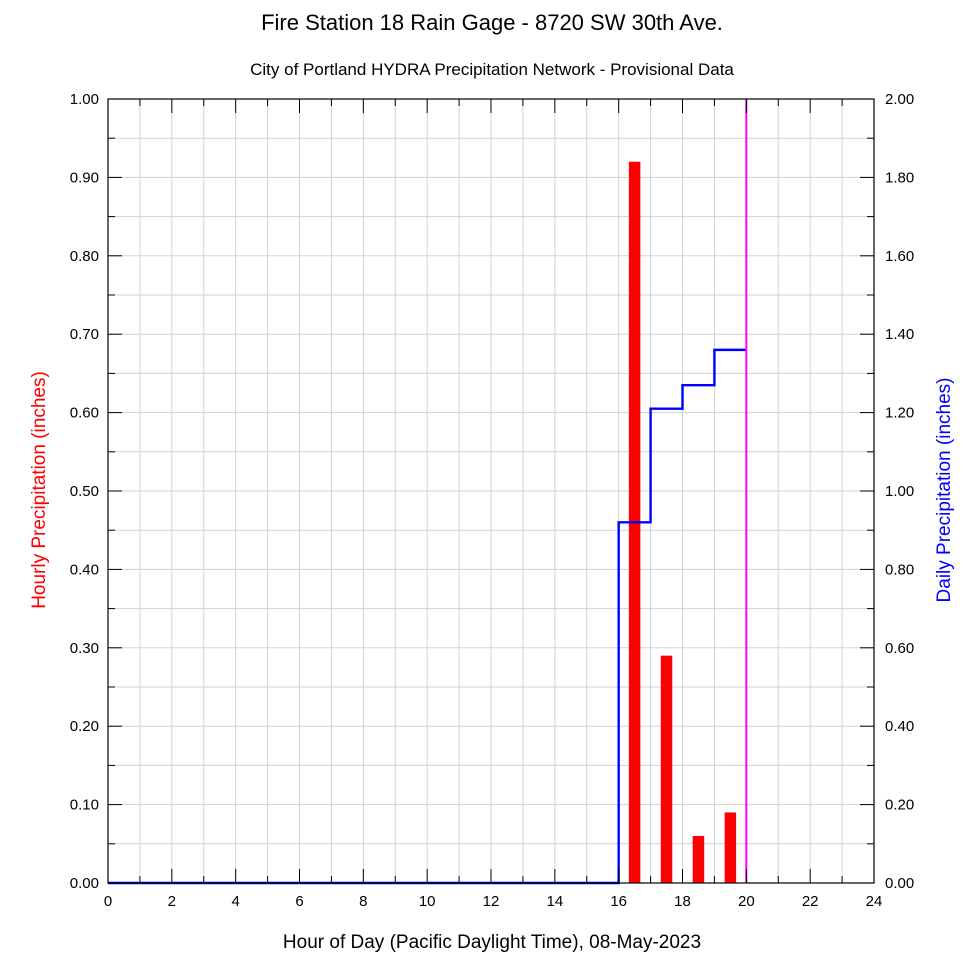 The height and width of the screenshot is (980, 980). What do you see at coordinates (682, 901) in the screenshot?
I see `x-tick-label: 18` at bounding box center [682, 901].